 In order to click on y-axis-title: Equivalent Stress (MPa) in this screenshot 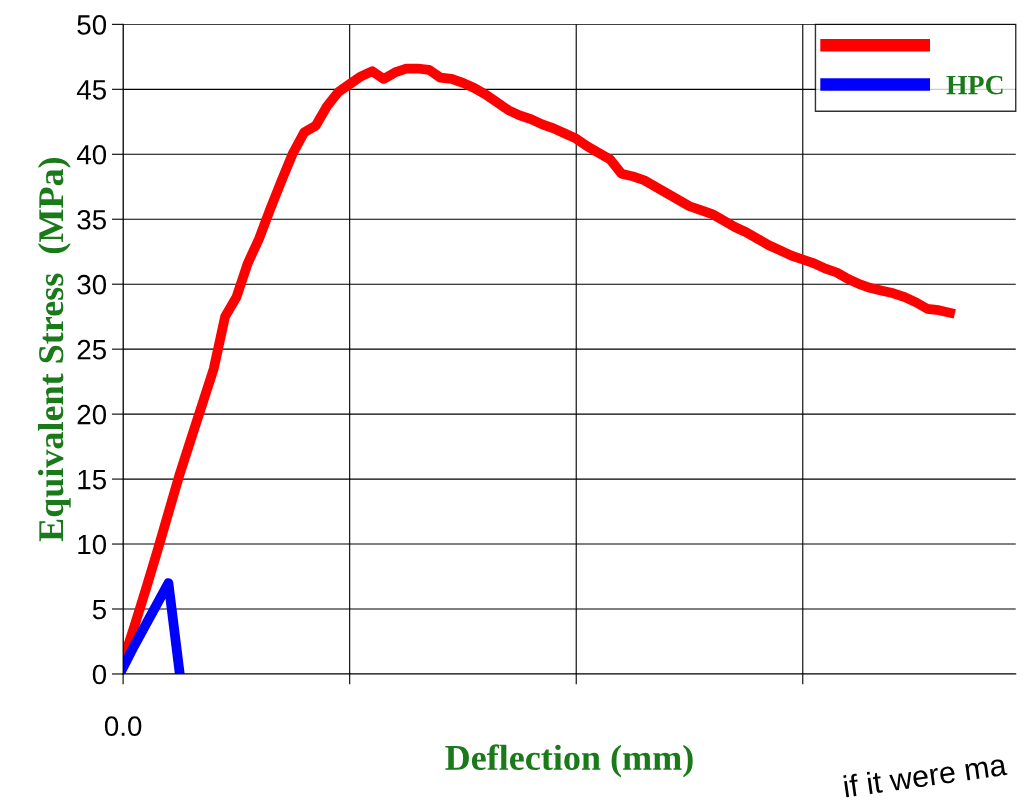, I will do `click(54, 349)`.